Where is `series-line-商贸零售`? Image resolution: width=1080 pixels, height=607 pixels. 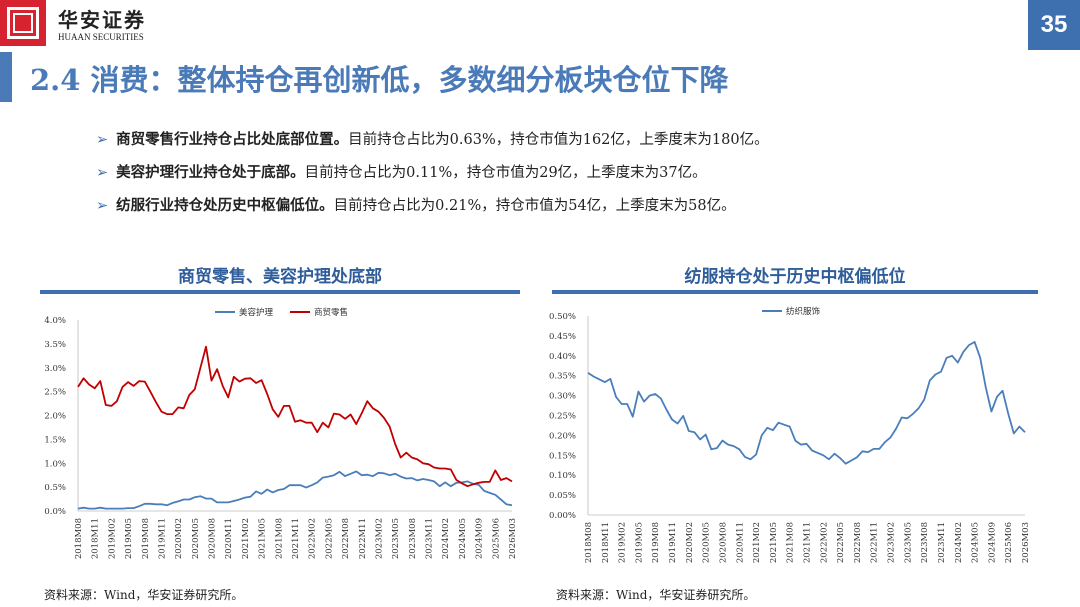 series-line-商贸零售 is located at coordinates (295, 416).